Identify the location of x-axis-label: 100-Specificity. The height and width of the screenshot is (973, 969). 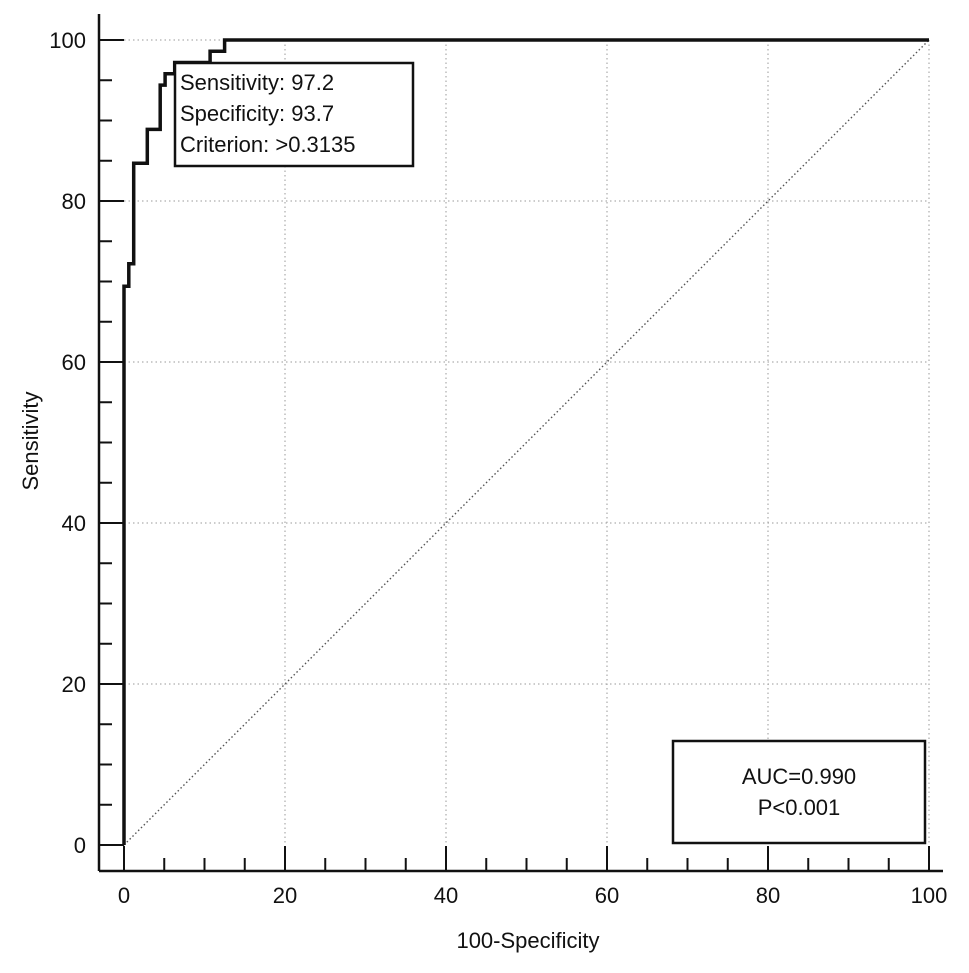
(527, 940).